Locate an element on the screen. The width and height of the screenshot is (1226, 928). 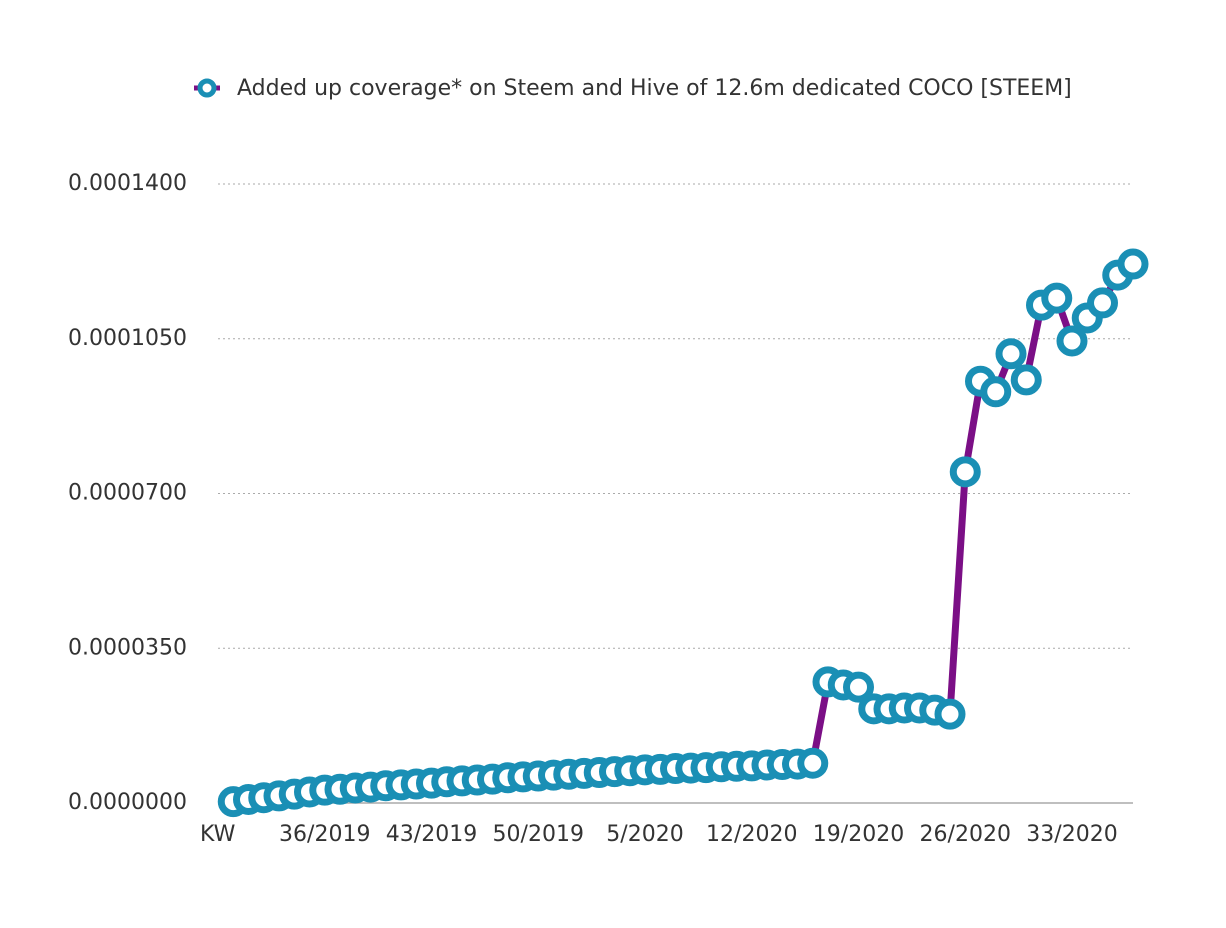
y-tick-label: 0.0001050 is located at coordinates (127, 338).